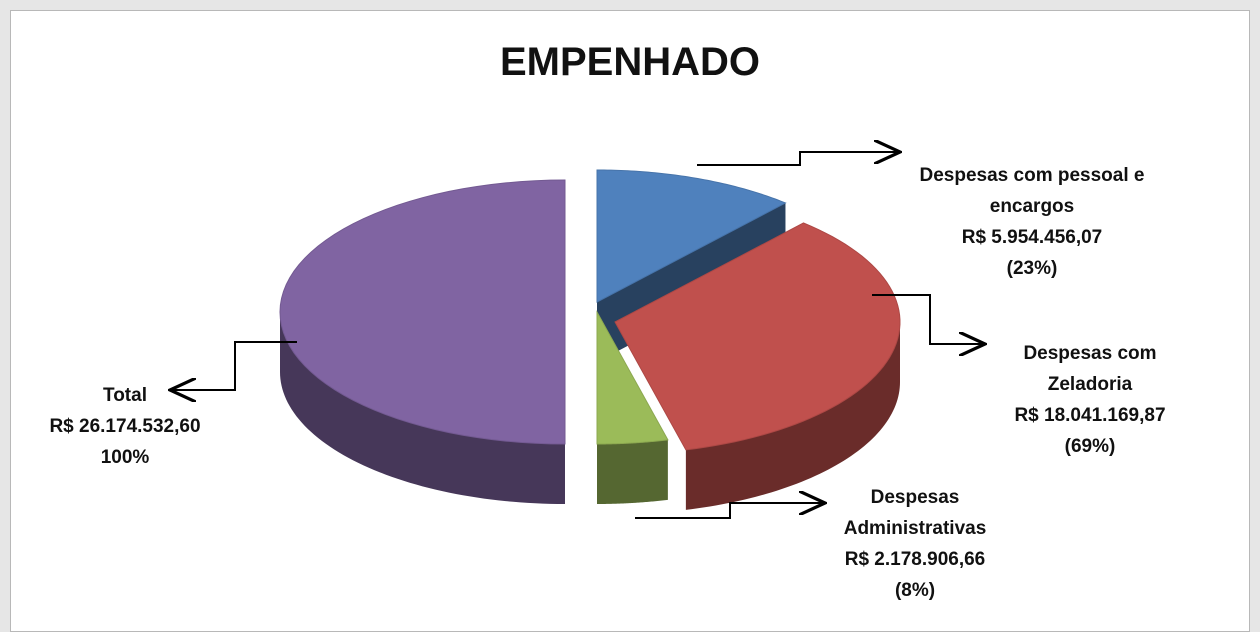  Describe the element at coordinates (915, 590) in the screenshot. I see `value-label: (8%)` at that location.